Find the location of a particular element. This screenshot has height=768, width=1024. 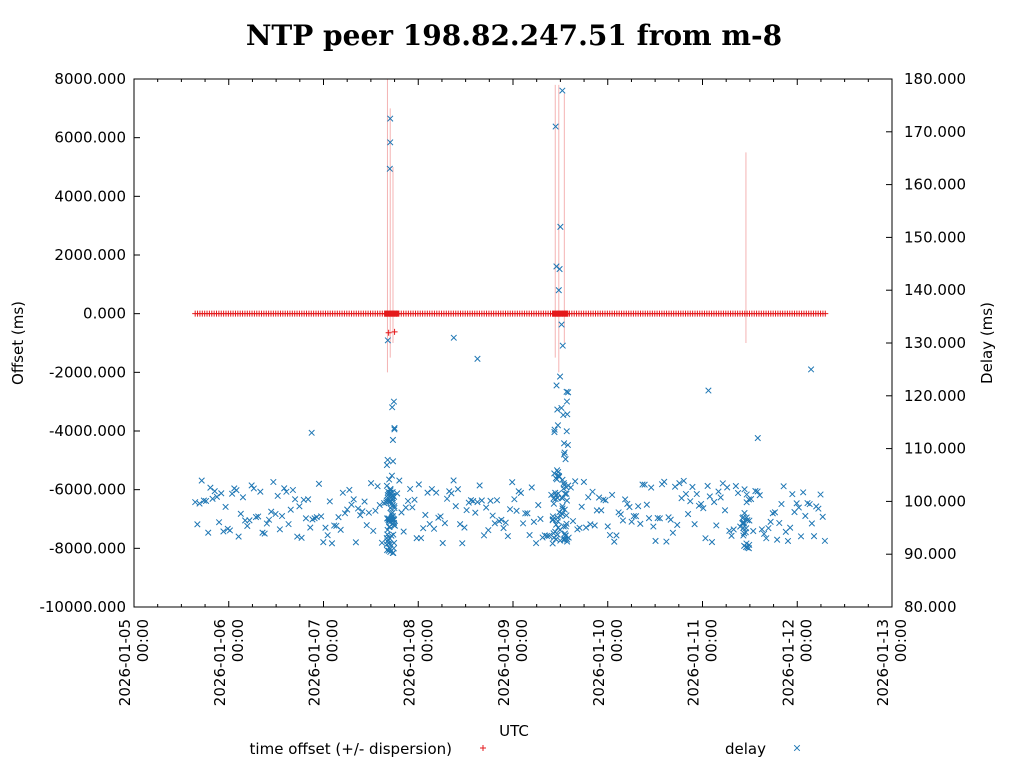

x-tick-date: 2026-01-11 is located at coordinates (694, 662).